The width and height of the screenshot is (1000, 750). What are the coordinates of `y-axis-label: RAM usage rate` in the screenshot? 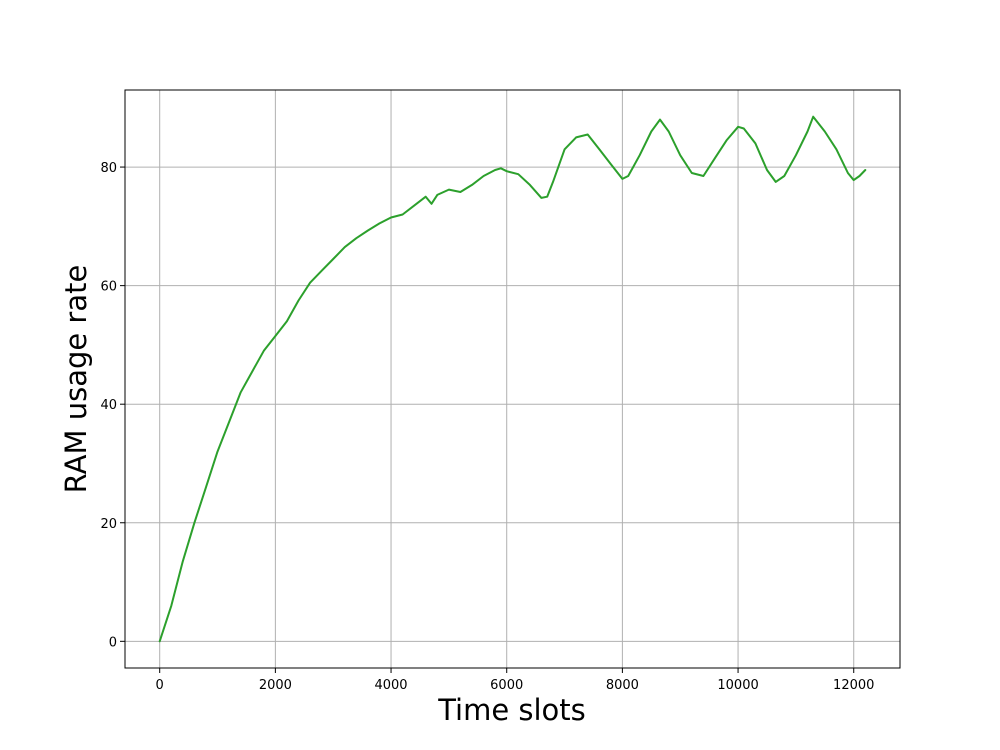 It's located at (76, 379).